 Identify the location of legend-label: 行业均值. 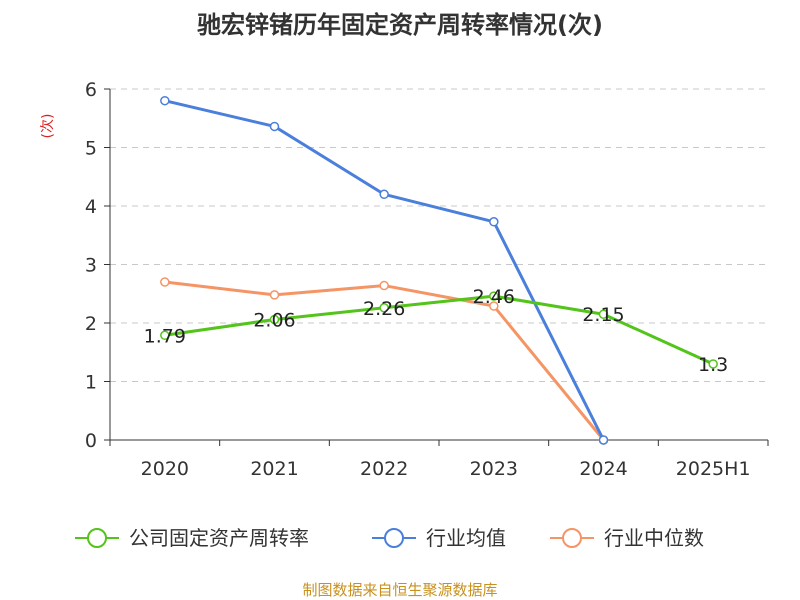
(466, 538).